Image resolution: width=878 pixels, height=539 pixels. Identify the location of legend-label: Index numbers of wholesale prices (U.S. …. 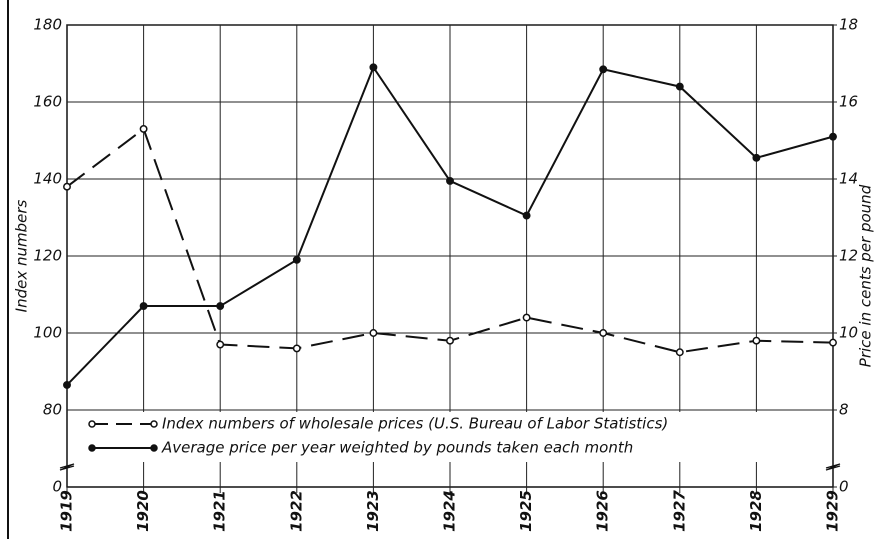
(415, 424).